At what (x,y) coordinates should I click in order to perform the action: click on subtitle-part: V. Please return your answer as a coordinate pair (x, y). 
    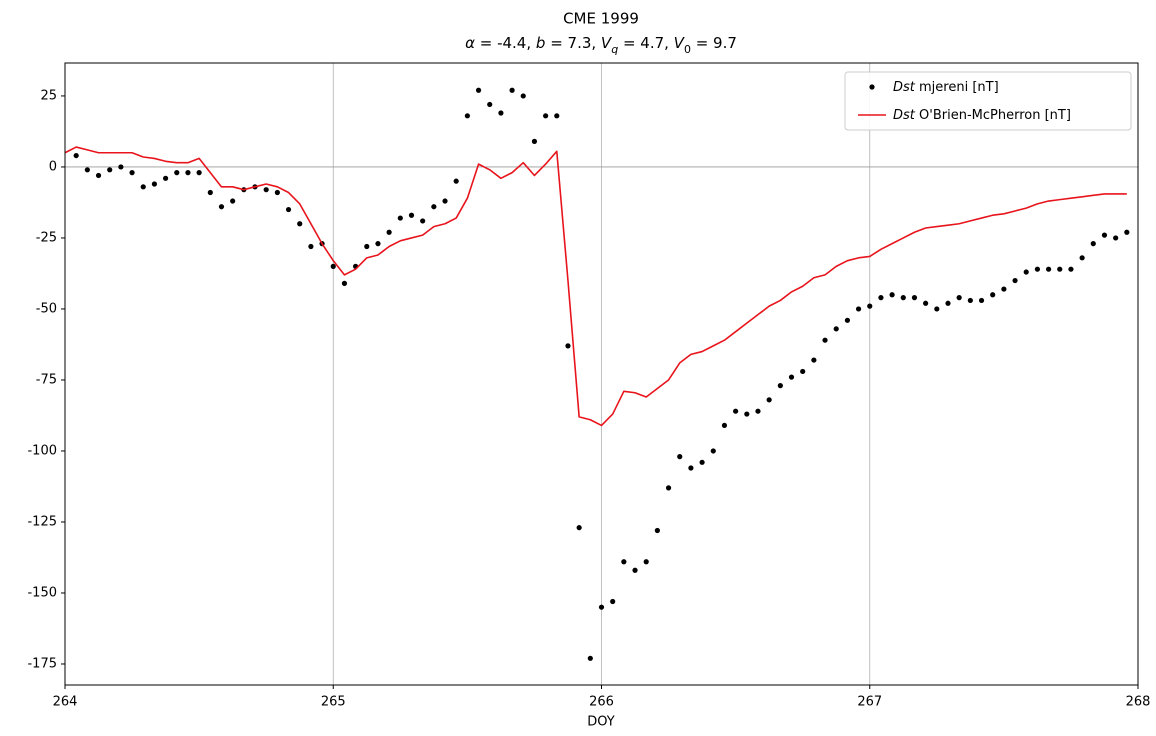
    Looking at the image, I should click on (680, 43).